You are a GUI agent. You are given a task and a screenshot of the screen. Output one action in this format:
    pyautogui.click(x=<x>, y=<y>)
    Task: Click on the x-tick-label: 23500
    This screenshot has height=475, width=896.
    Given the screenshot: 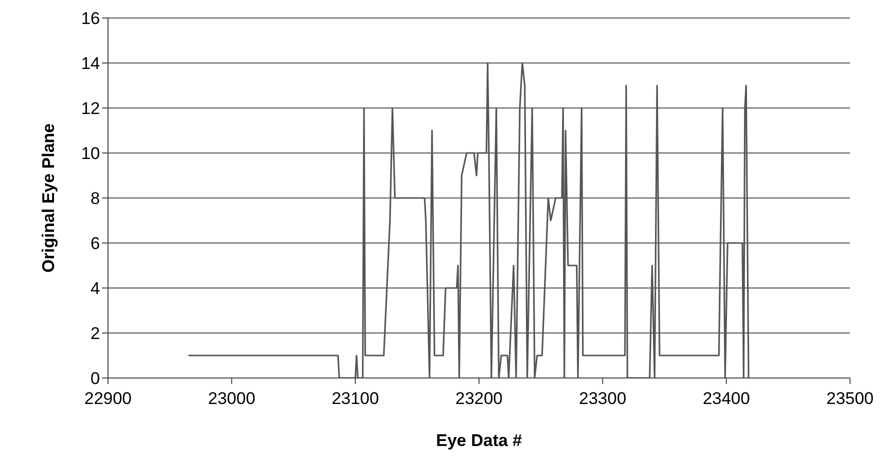 What is the action you would take?
    pyautogui.click(x=850, y=398)
    